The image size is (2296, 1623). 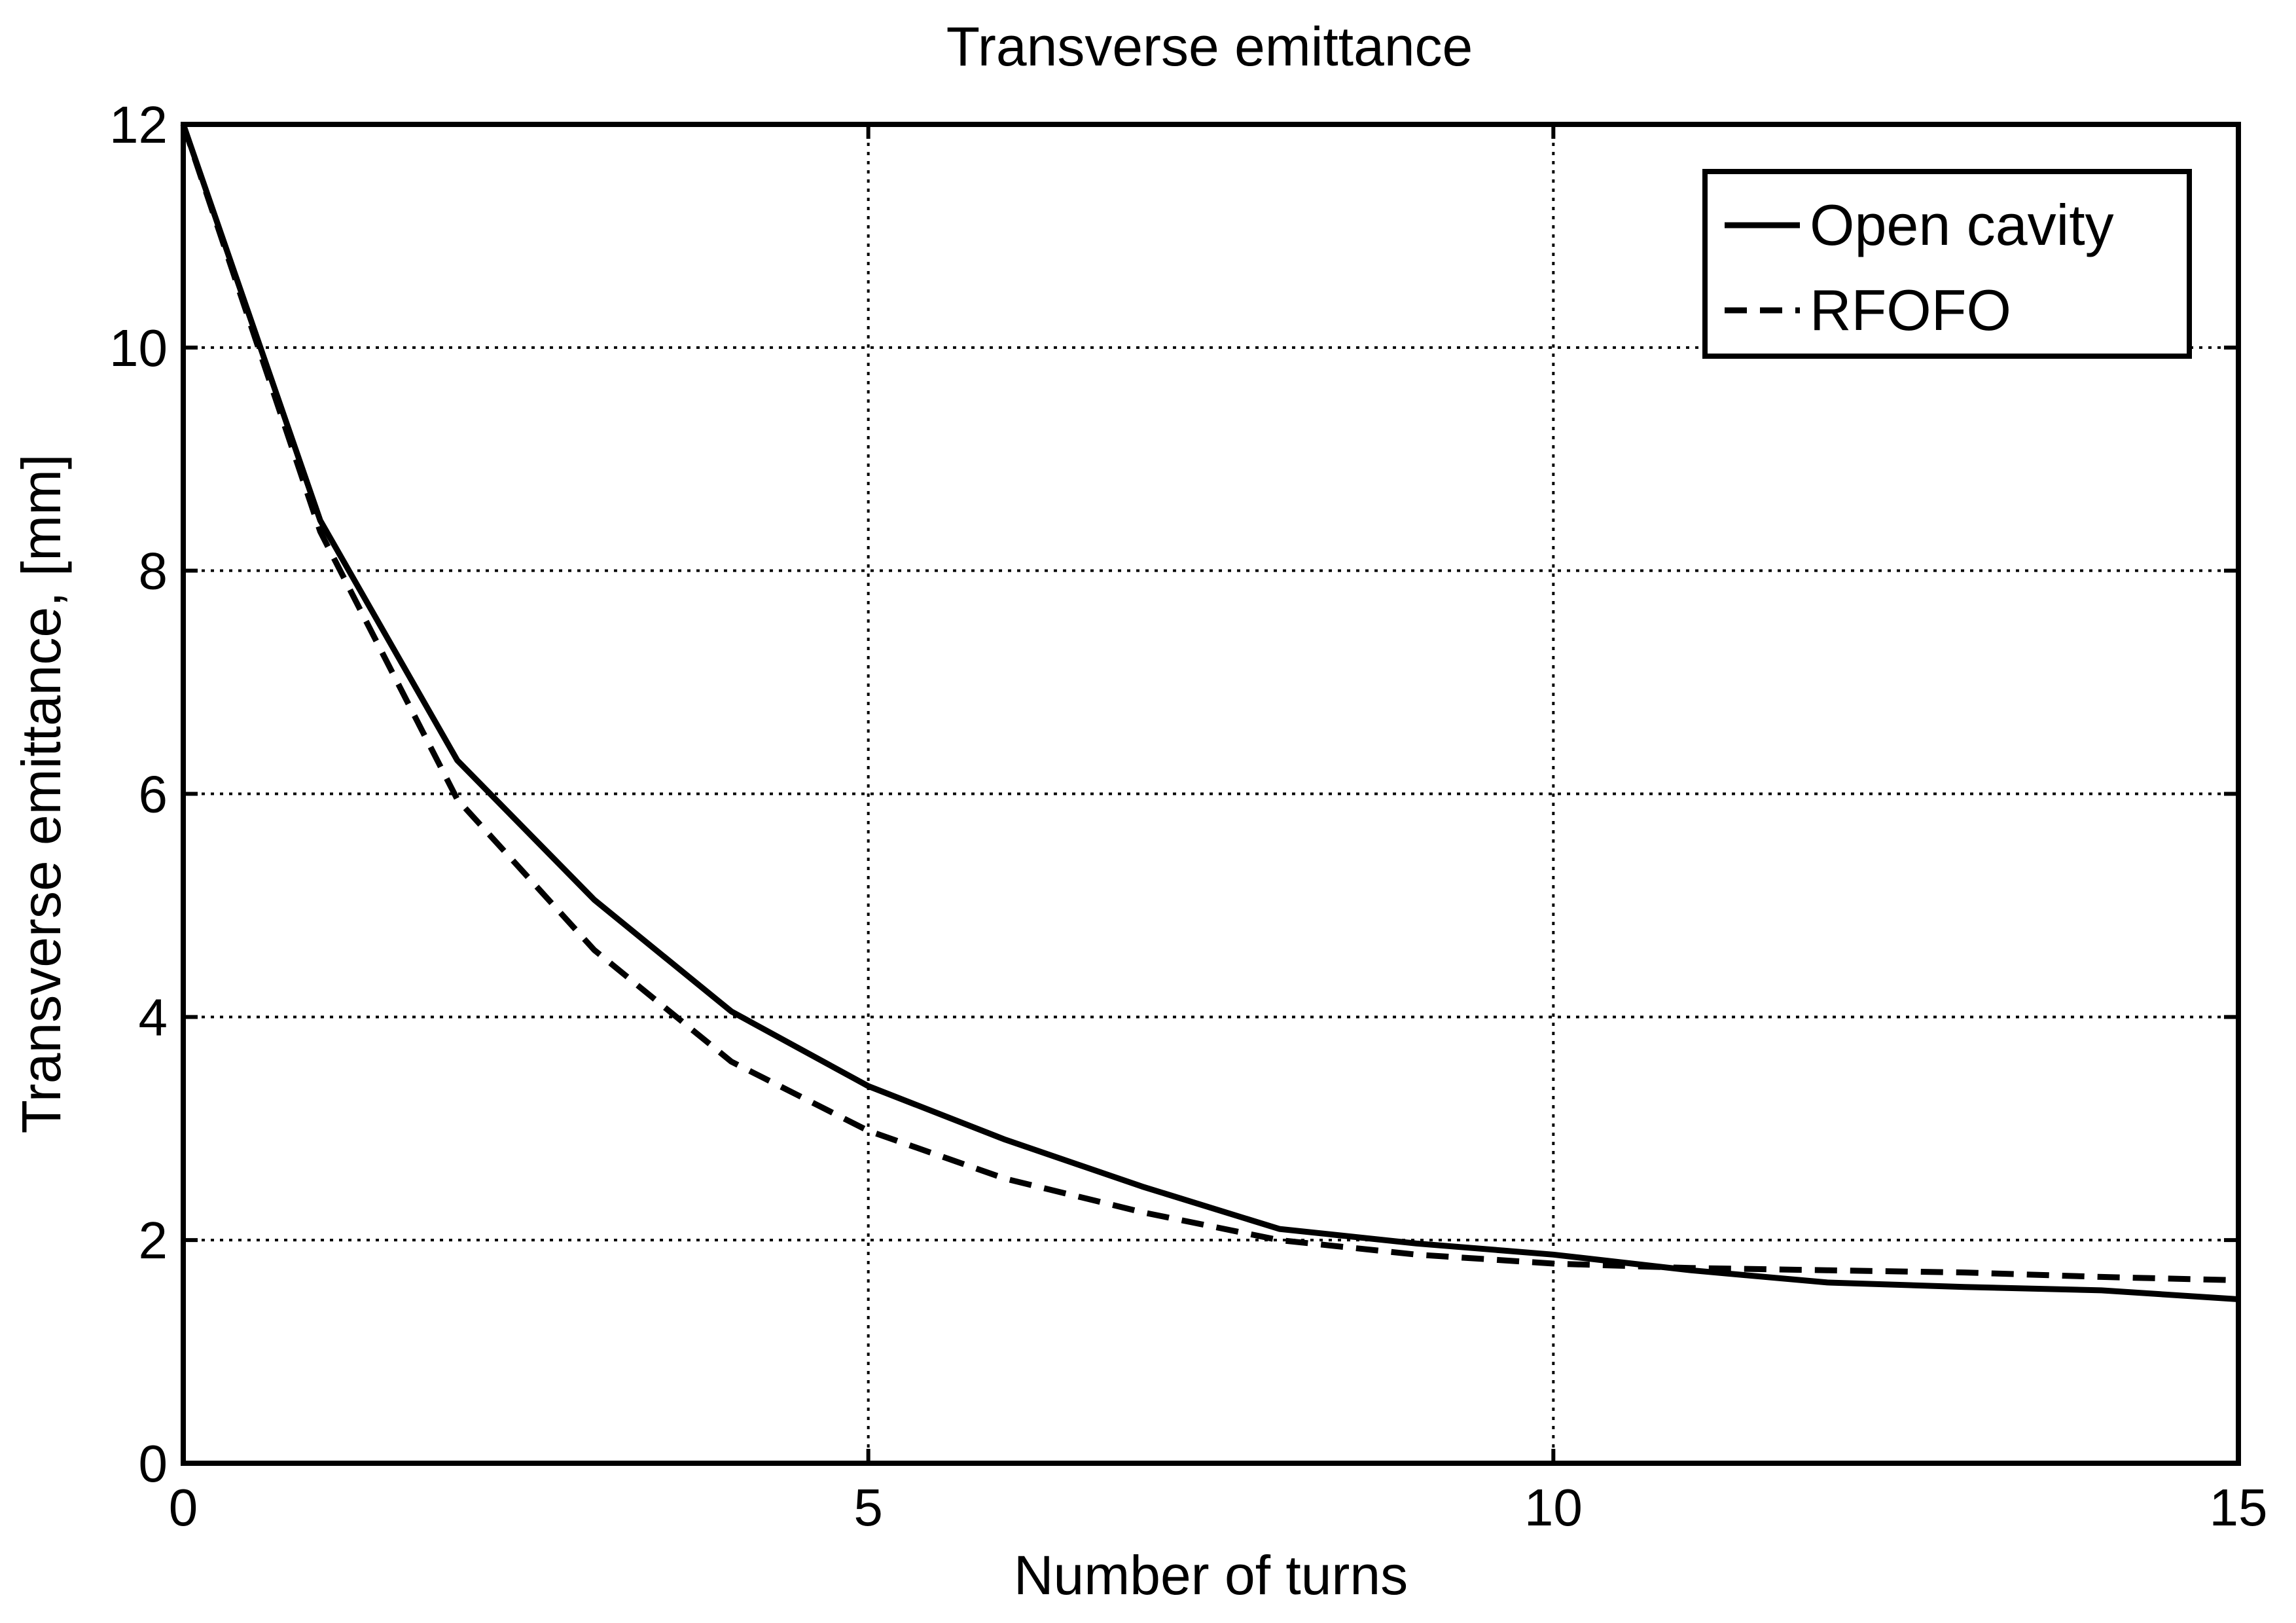 I want to click on legend-box, so click(x=1947, y=264).